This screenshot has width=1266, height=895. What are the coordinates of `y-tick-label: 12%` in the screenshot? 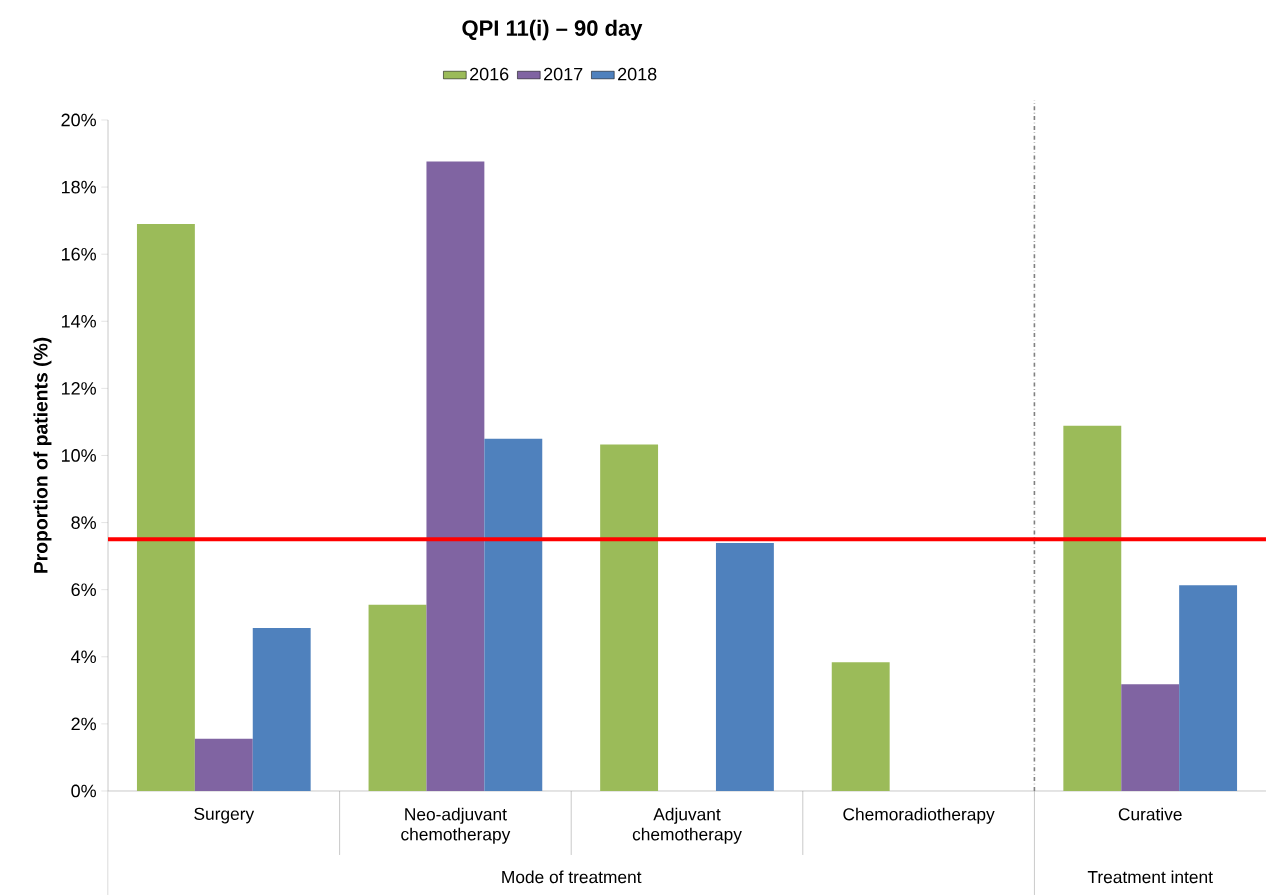 It's located at (78, 388).